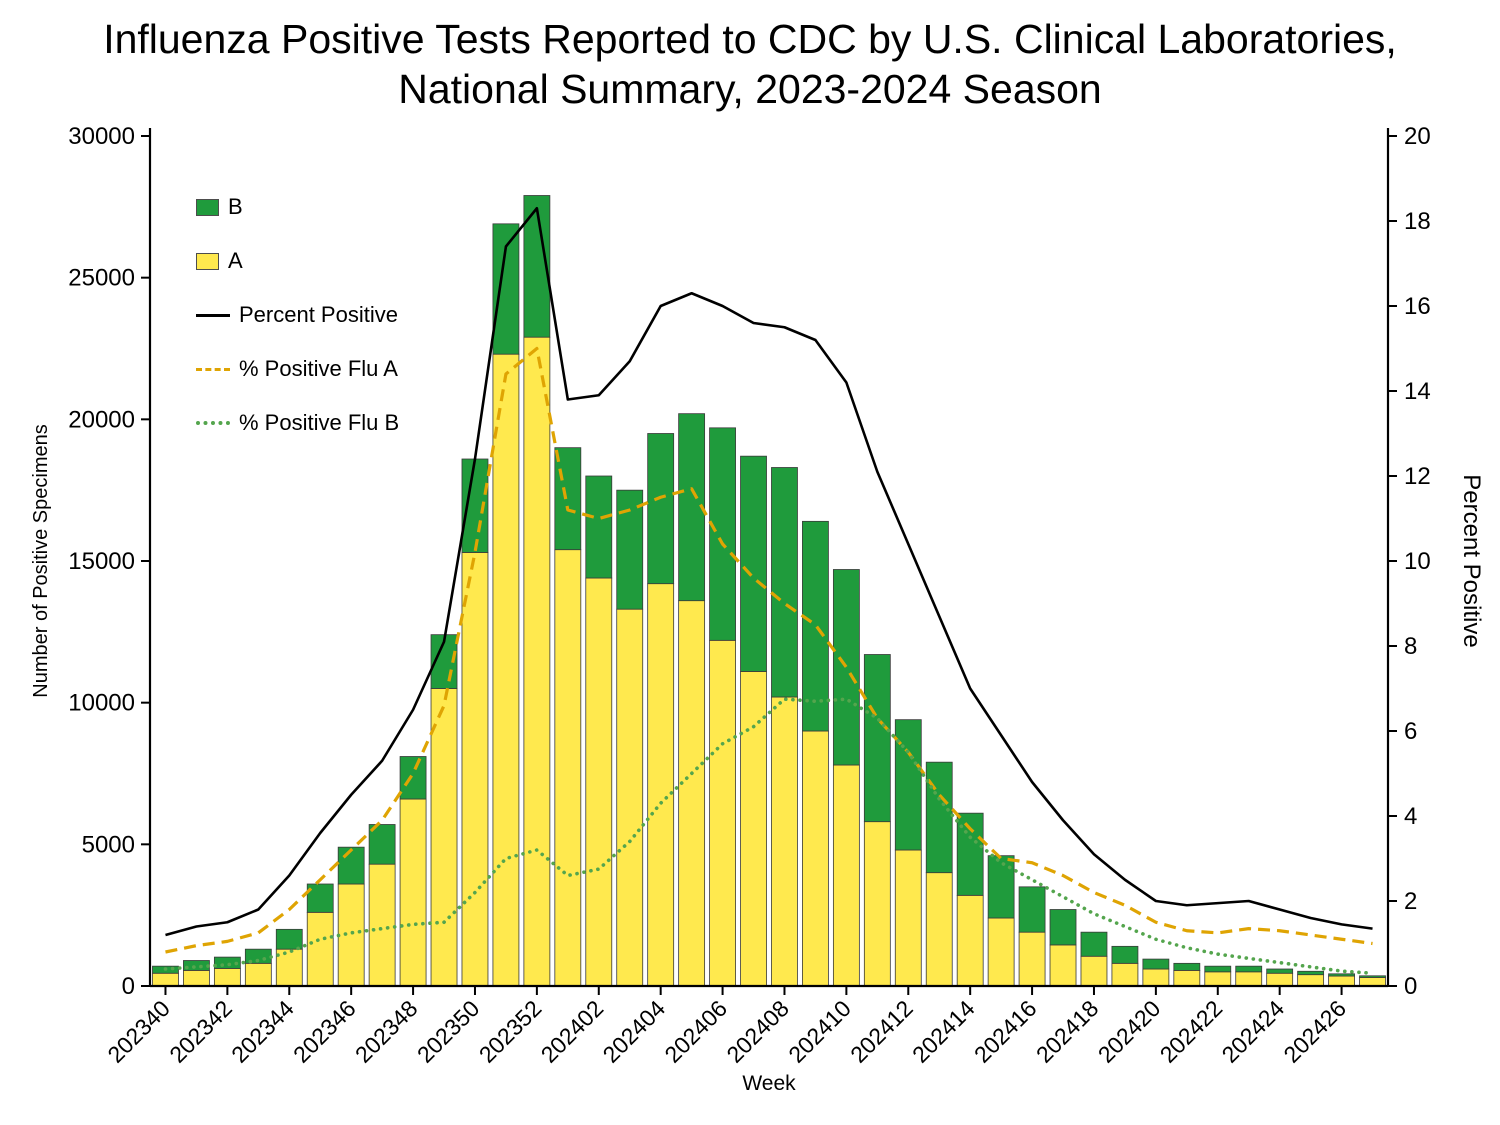 The image size is (1500, 1125). I want to click on x-axis-tick-label: 202340, so click(138, 1031).